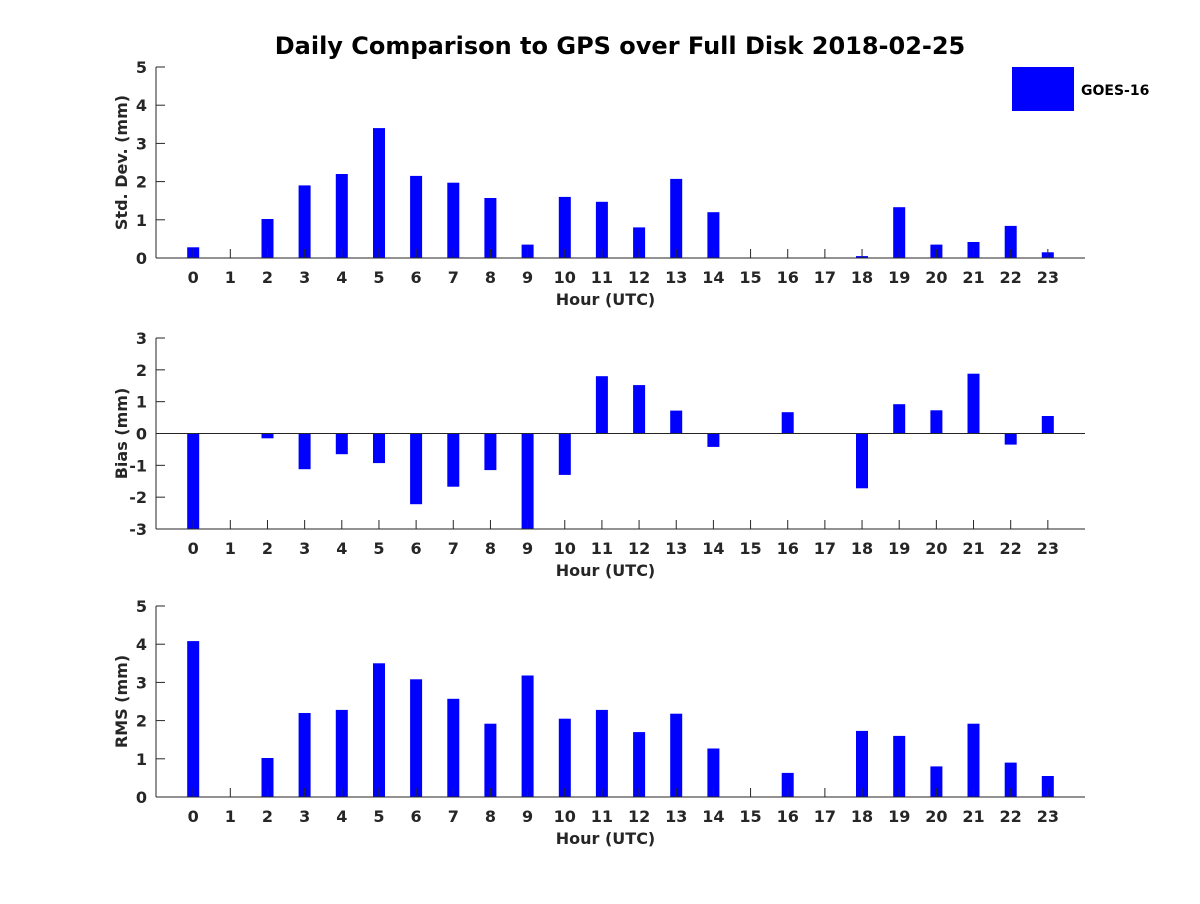 This screenshot has height=904, width=1200. I want to click on y-tick-label: -3, so click(138, 529).